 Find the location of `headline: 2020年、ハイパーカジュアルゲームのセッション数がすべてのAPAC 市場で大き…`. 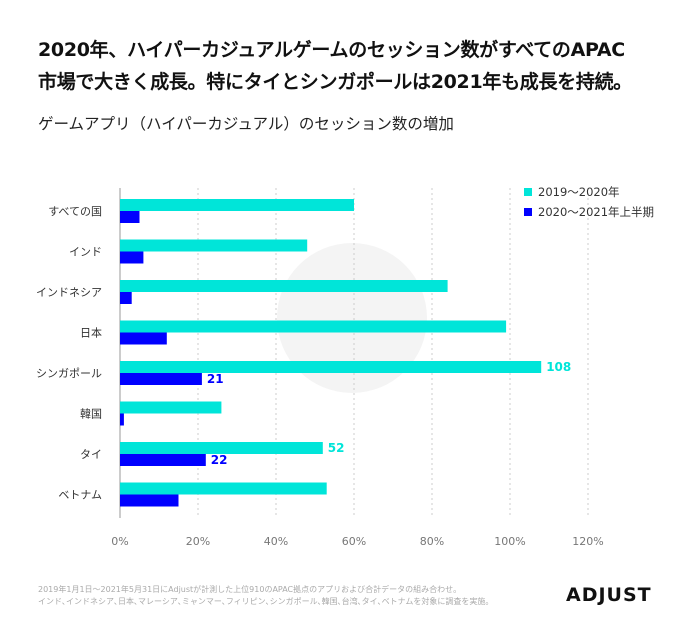

headline: 2020年、ハイパーカジュアルゲームのセッション数がすべてのAPAC 市場で大き… is located at coordinates (335, 66).